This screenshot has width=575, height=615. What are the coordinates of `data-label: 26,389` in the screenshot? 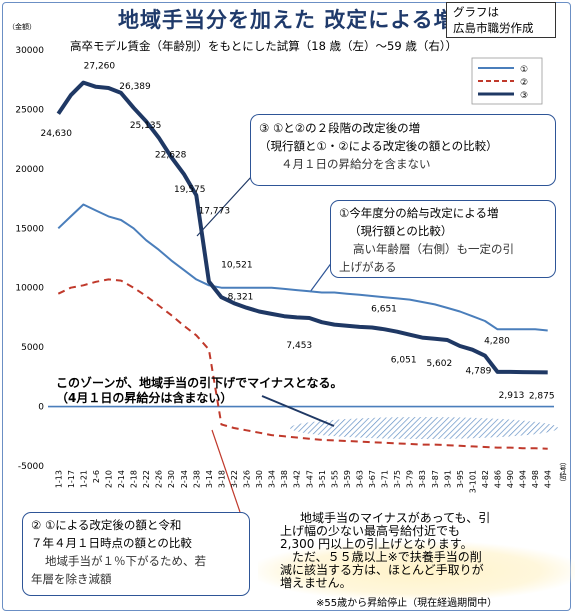 It's located at (135, 87).